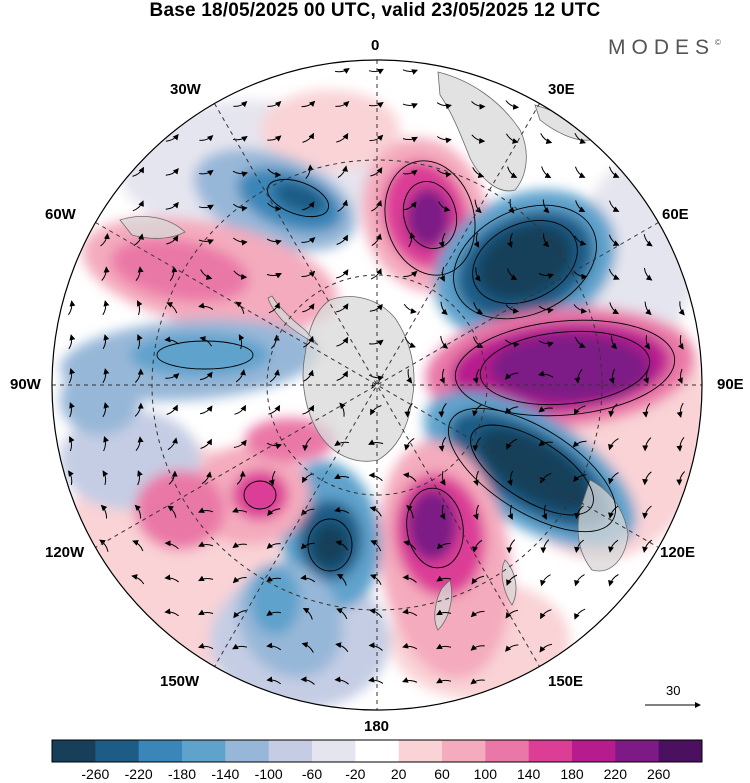 This screenshot has height=783, width=750. I want to click on colorbar, so click(377, 751).